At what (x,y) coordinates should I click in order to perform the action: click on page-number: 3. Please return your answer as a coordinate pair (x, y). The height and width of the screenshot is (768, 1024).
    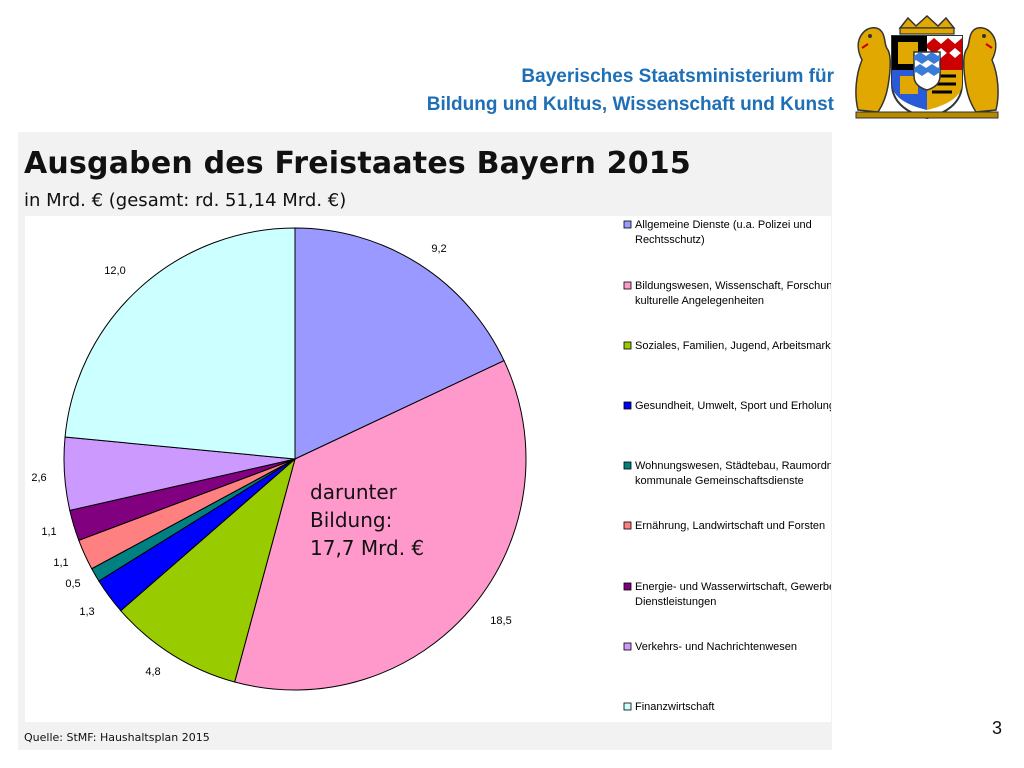
    Looking at the image, I should click on (997, 728).